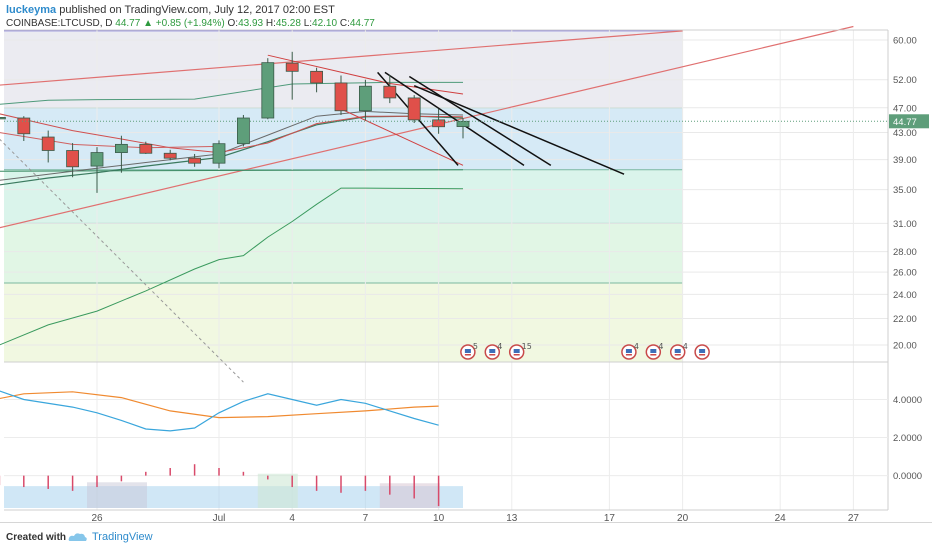  What do you see at coordinates (905, 133) in the screenshot?
I see `price-tick-label: 43.00` at bounding box center [905, 133].